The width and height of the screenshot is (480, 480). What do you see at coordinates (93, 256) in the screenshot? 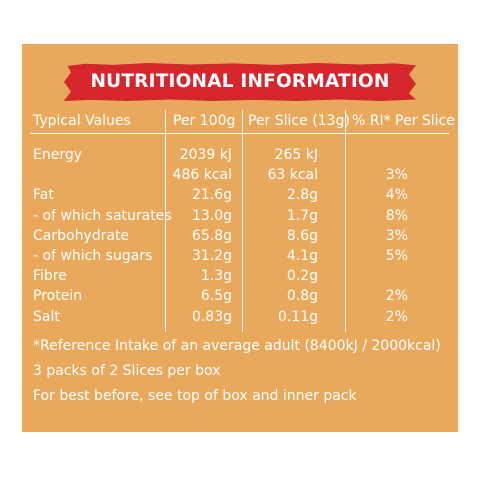
I see `row-label: - of which sugars` at bounding box center [93, 256].